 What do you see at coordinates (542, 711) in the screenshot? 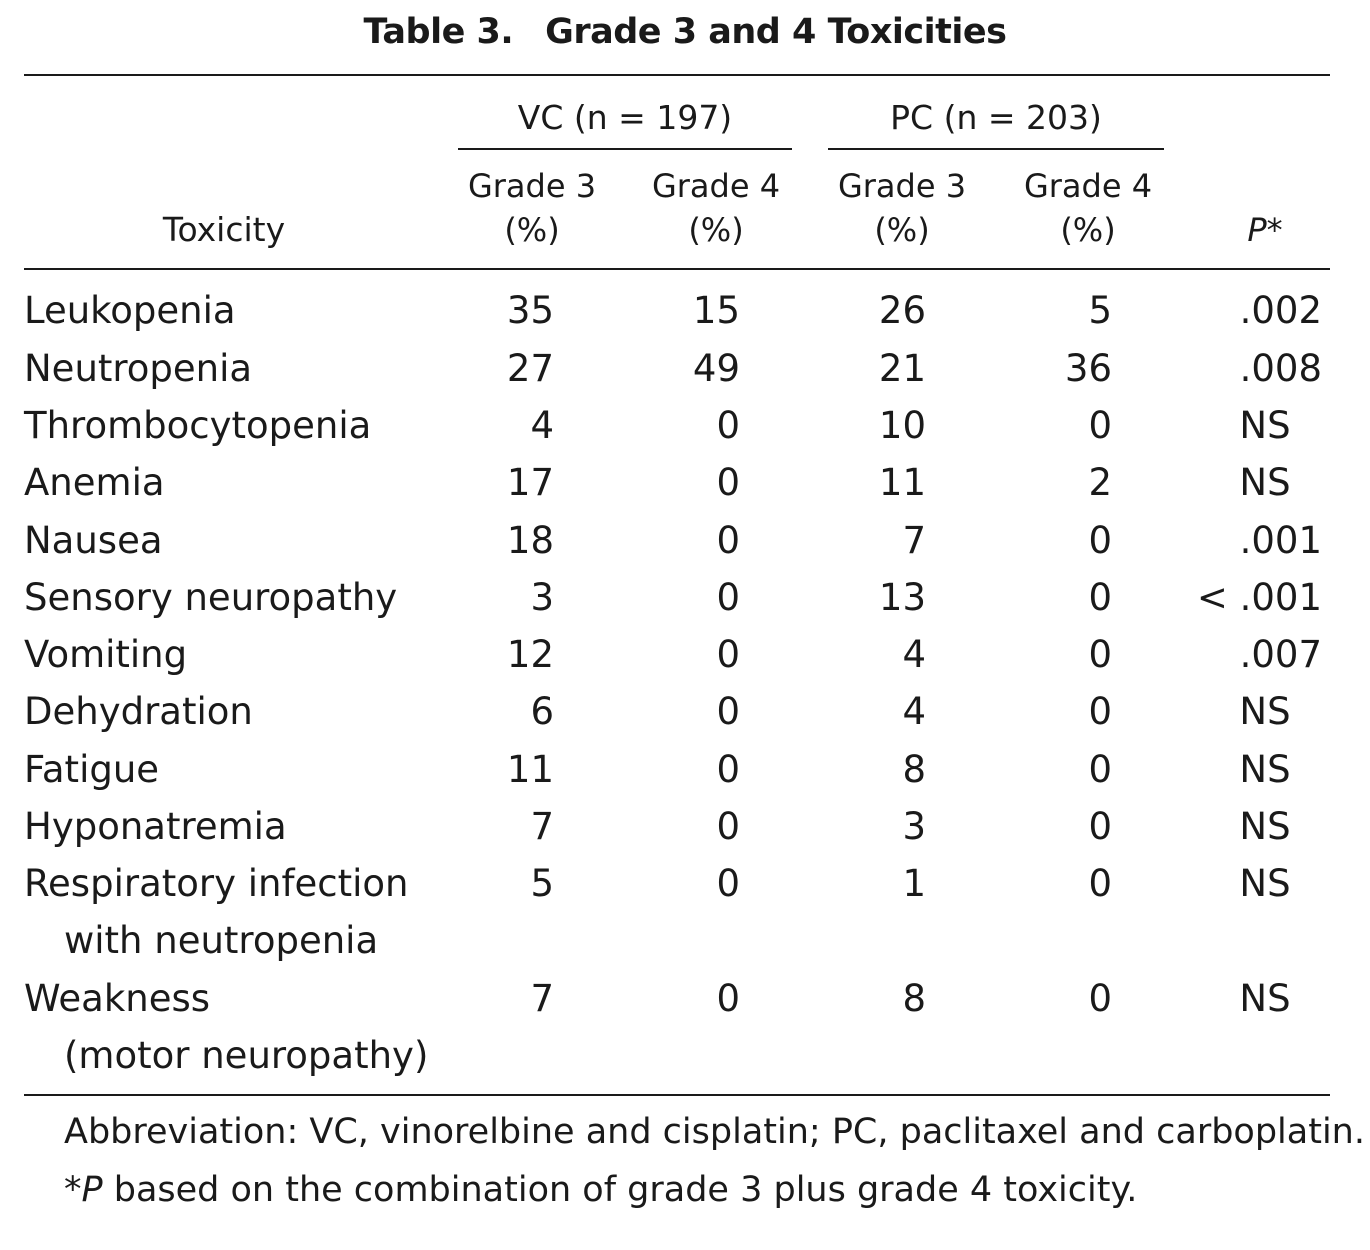
I see `cell-vc-grade3: 6` at bounding box center [542, 711].